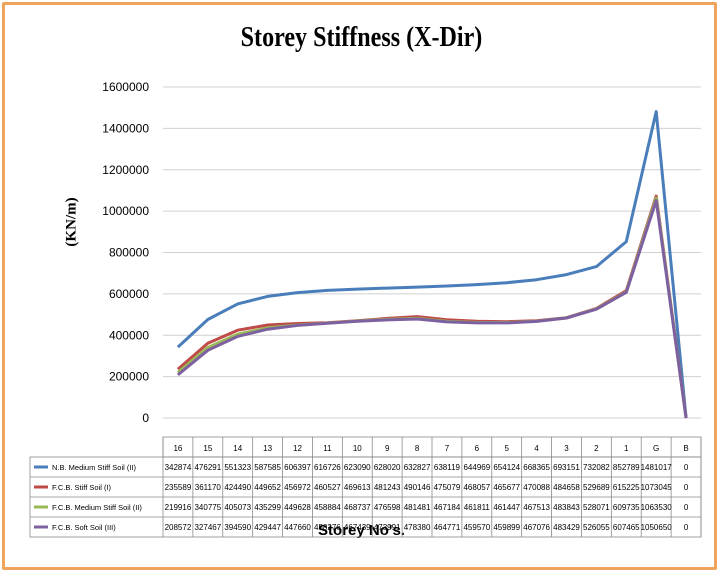 This screenshot has height=576, width=723. I want to click on data-value-label: 449628, so click(297, 507).